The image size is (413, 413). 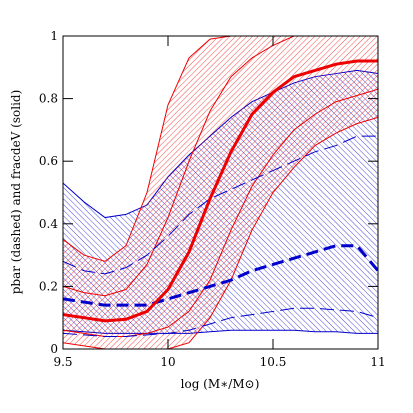 What do you see at coordinates (377, 362) in the screenshot?
I see `x-tick-label: 11` at bounding box center [377, 362].